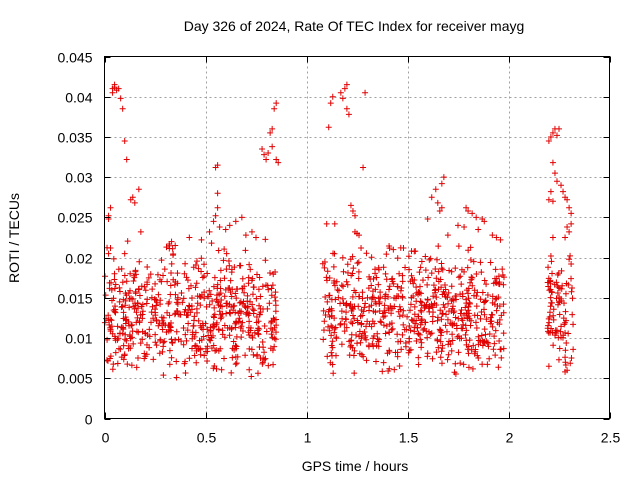  I want to click on x-tick-label: 1, so click(308, 438).